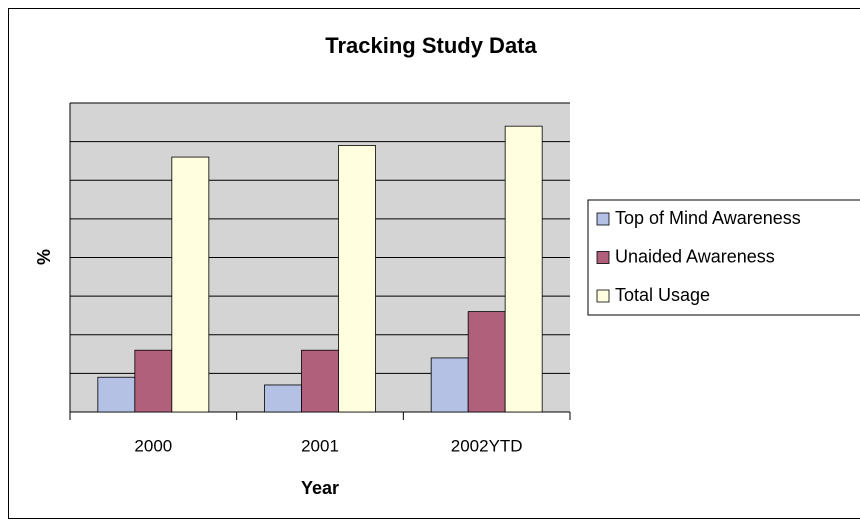 The height and width of the screenshot is (523, 860). I want to click on chart-title: Tracking Study Data, so click(431, 45).